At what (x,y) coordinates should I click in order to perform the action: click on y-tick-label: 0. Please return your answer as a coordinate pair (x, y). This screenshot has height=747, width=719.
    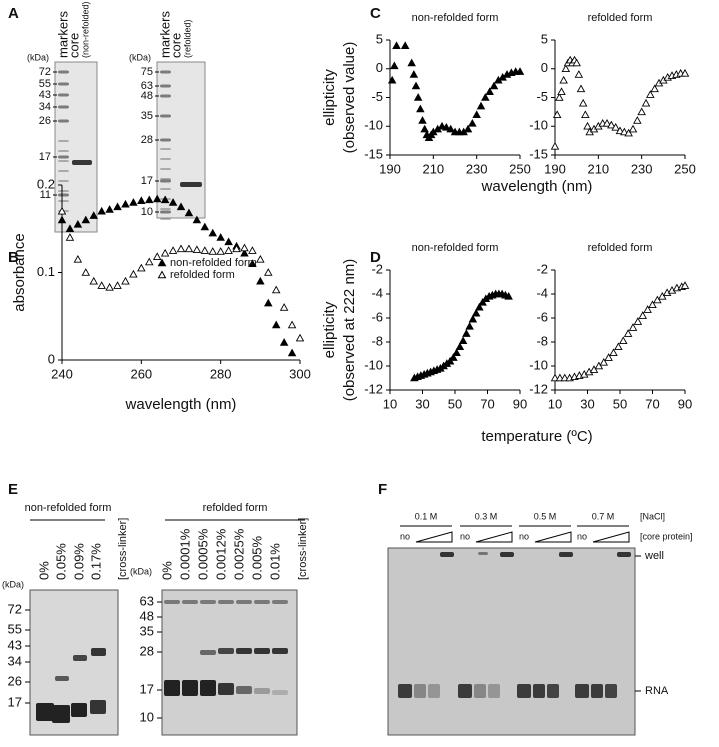
    Looking at the image, I should click on (379, 67).